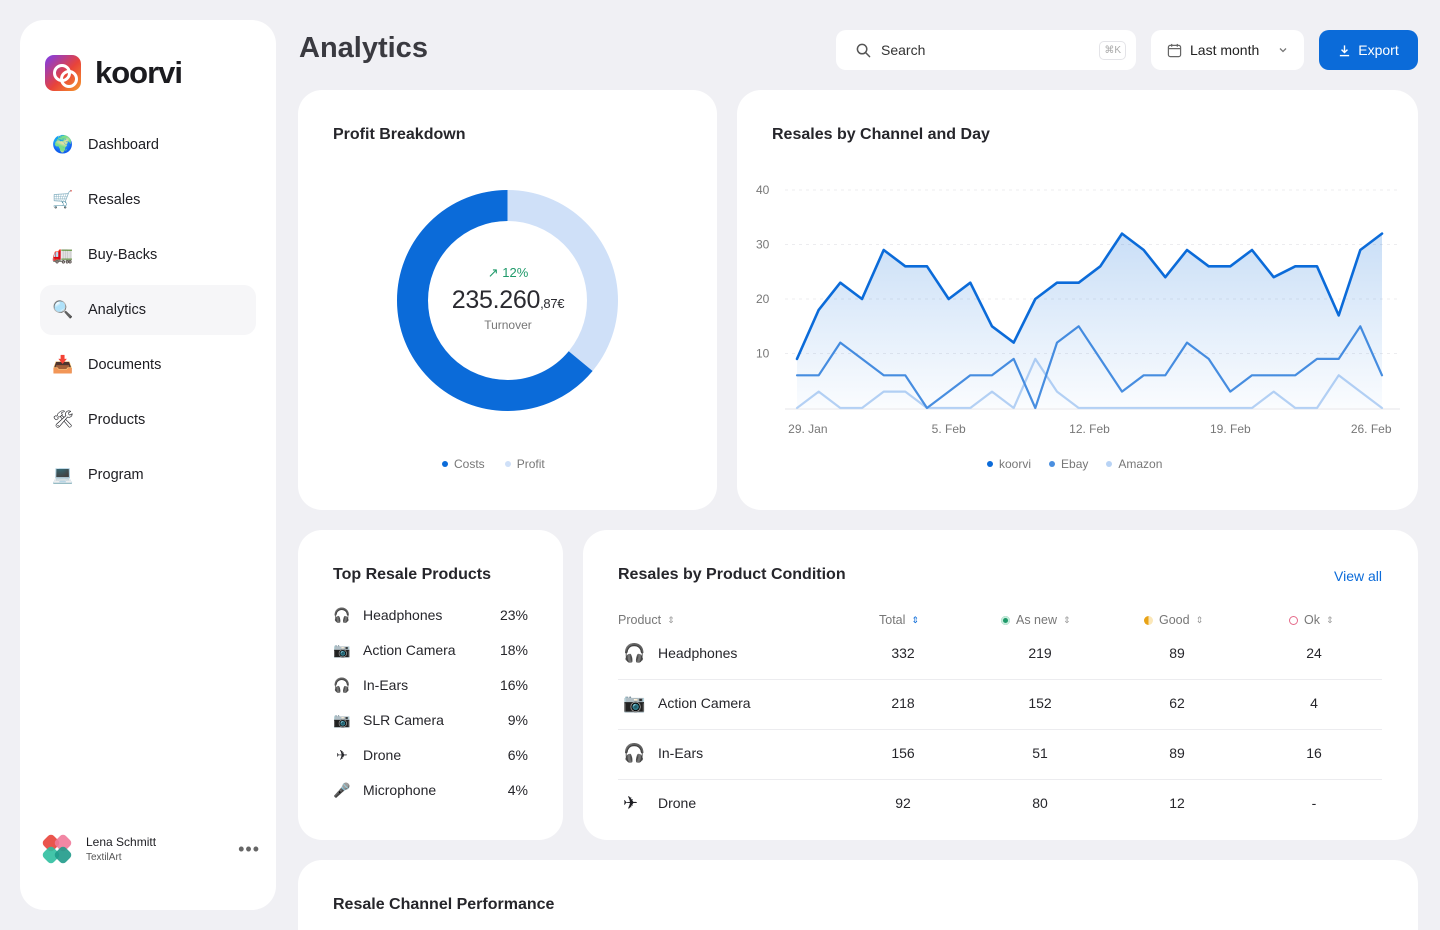 The height and width of the screenshot is (930, 1440). What do you see at coordinates (63, 73) in the screenshot?
I see `logo-icon` at bounding box center [63, 73].